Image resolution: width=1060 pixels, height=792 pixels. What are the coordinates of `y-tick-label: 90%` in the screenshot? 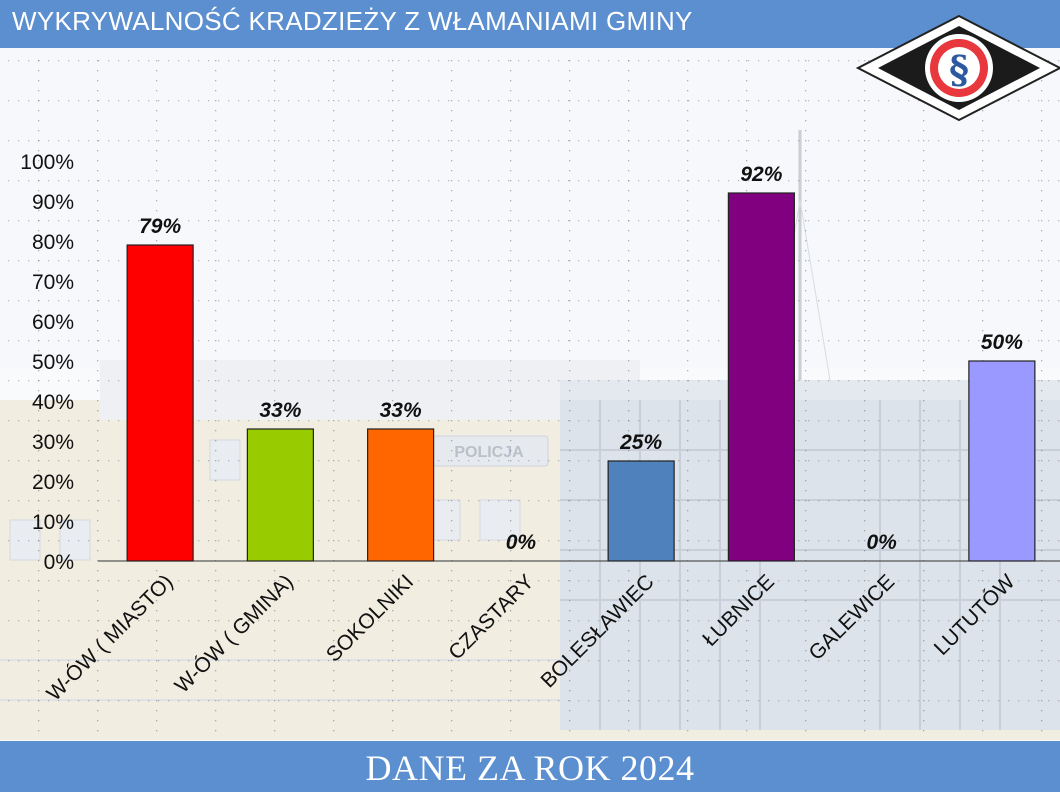 It's located at (53, 202).